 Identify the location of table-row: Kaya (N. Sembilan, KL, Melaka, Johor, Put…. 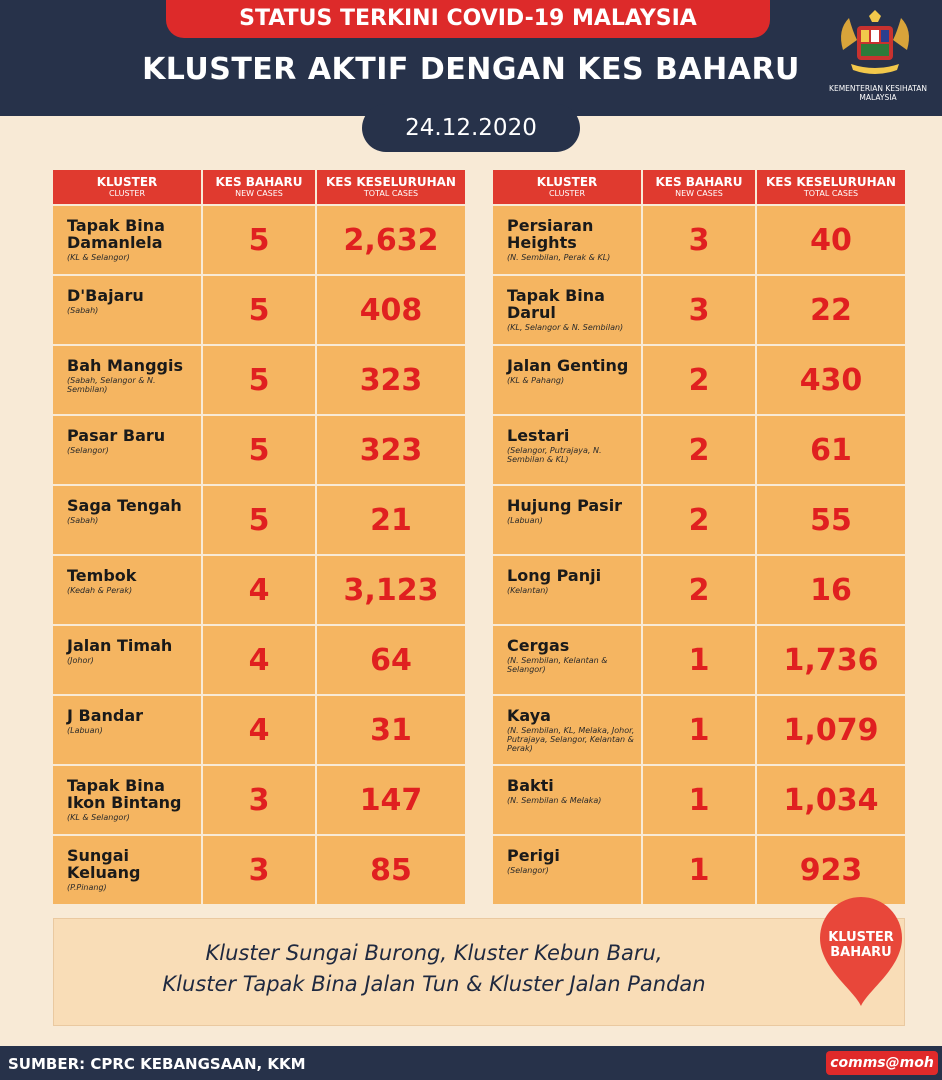
(699, 730).